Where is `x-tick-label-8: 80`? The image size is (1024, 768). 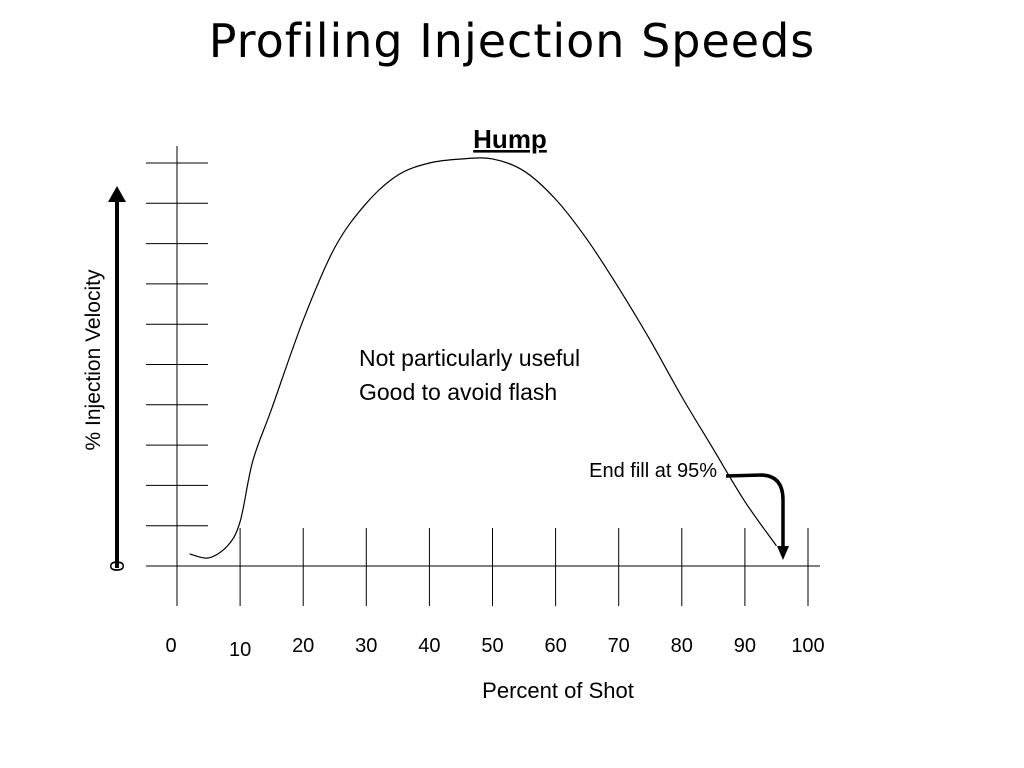
x-tick-label-8: 80 is located at coordinates (682, 646).